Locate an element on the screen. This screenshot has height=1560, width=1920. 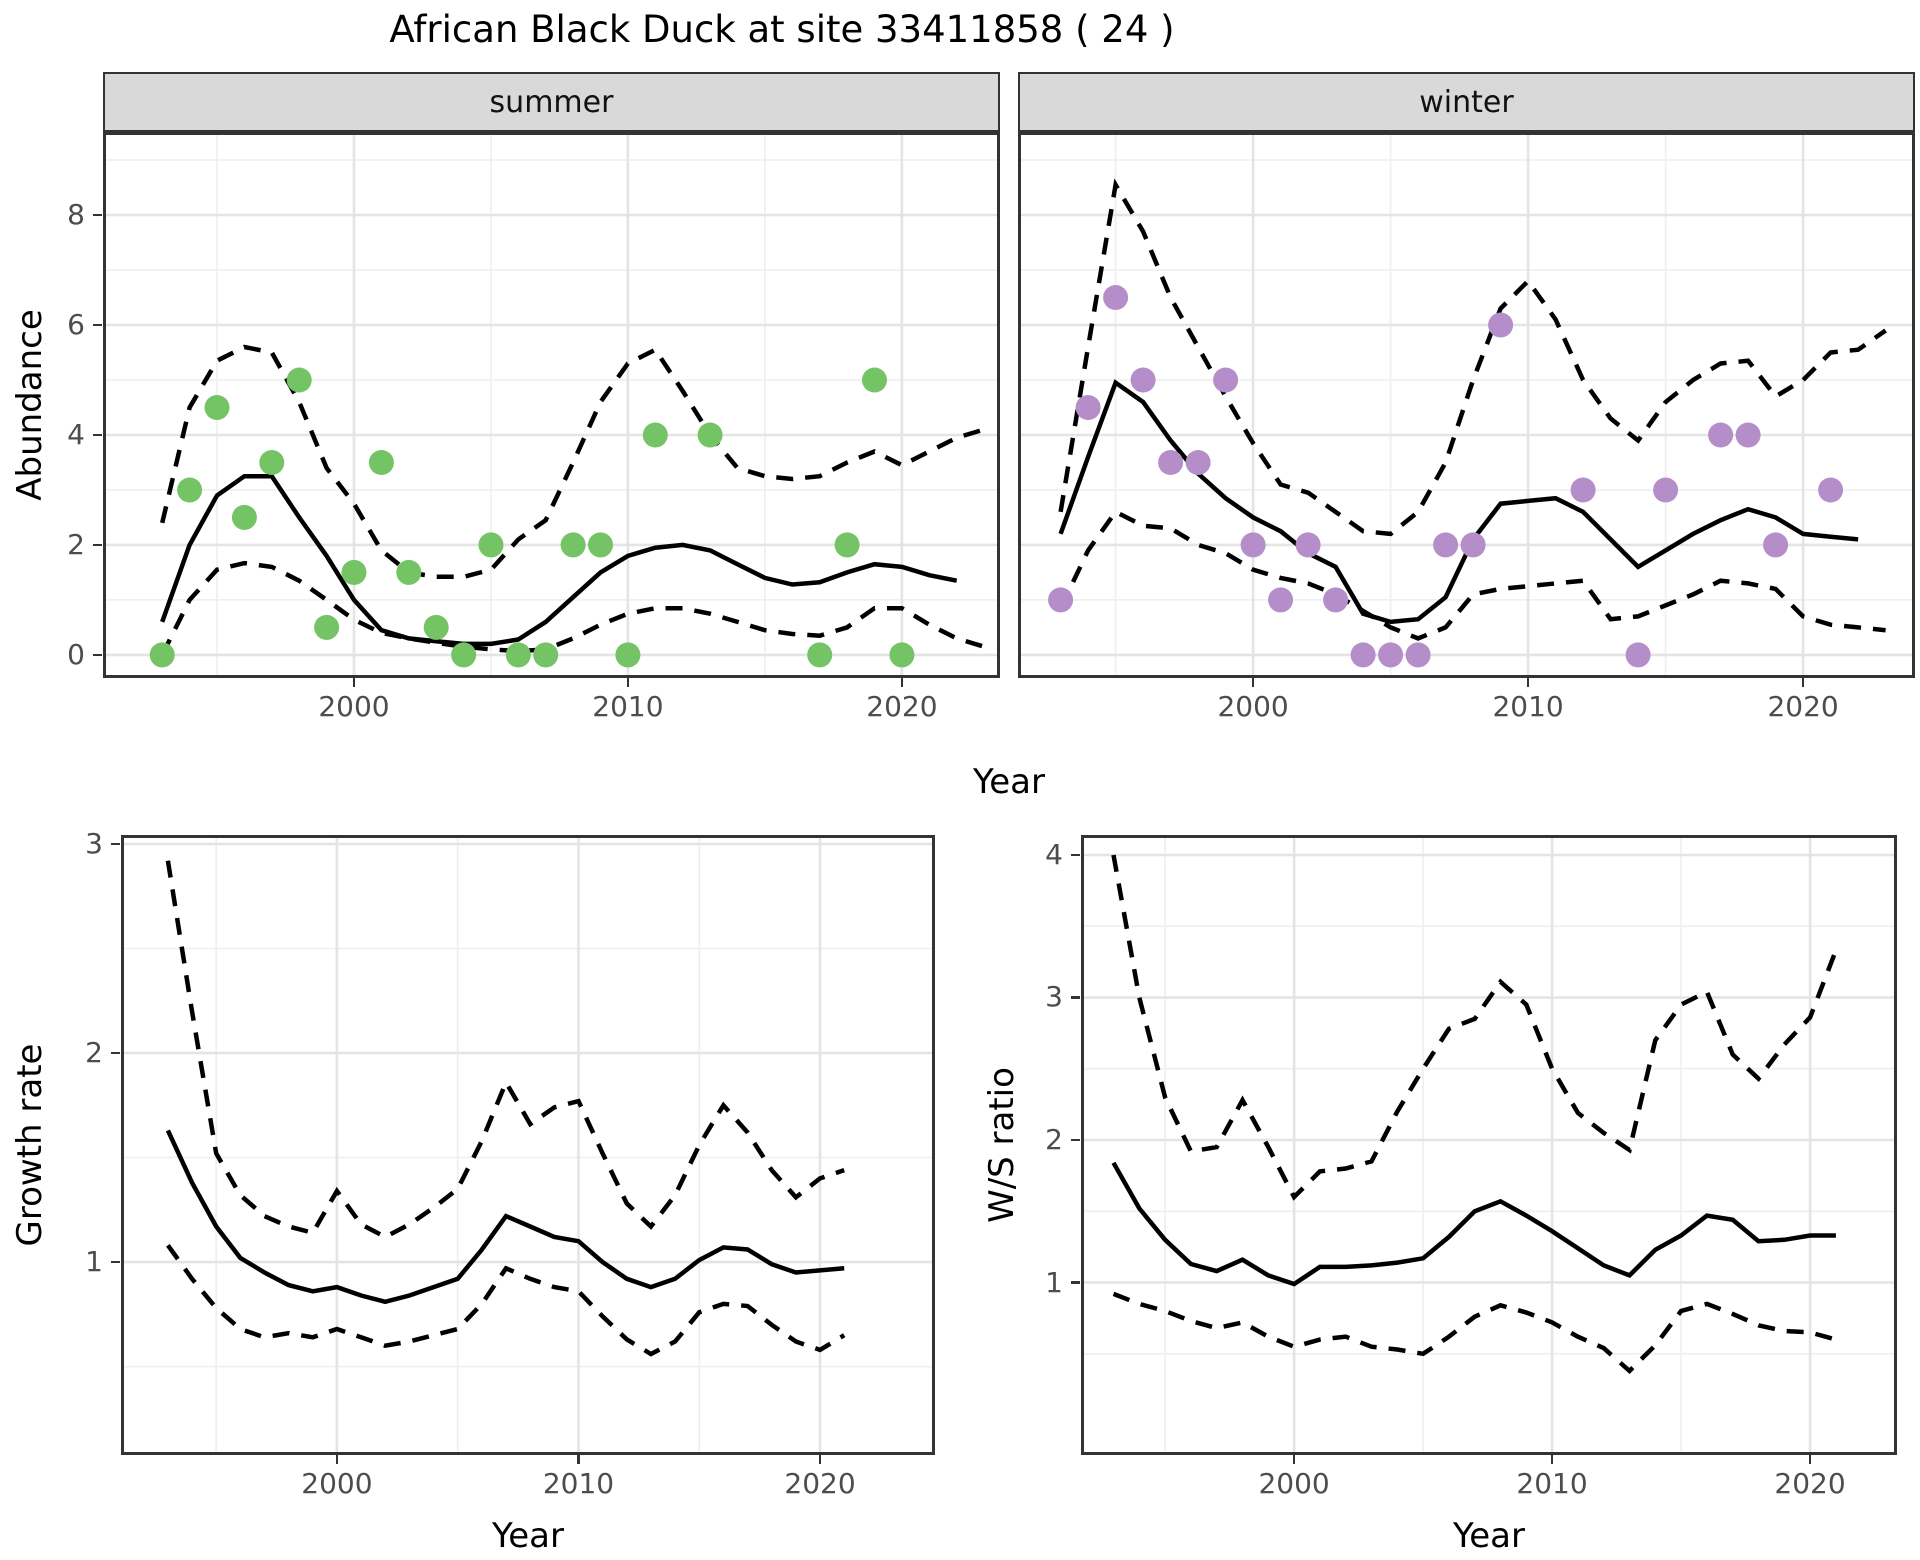
y-tick-label: 4 is located at coordinates (1054, 854).